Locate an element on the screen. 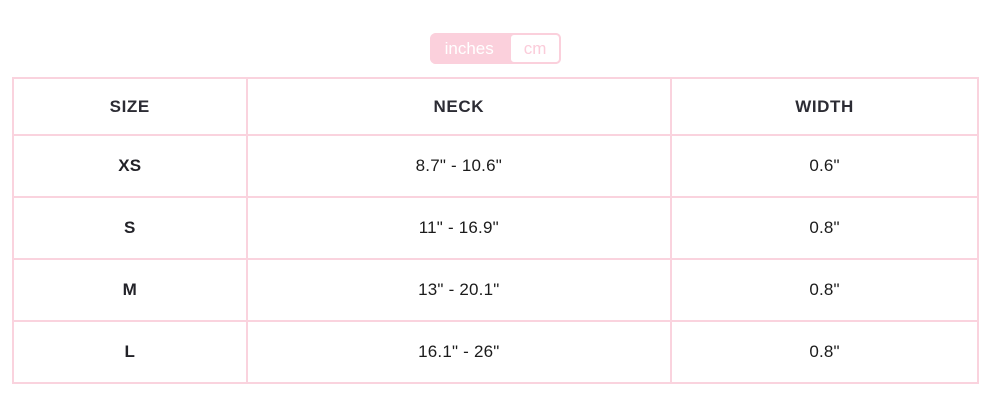  size-value: L is located at coordinates (130, 352).